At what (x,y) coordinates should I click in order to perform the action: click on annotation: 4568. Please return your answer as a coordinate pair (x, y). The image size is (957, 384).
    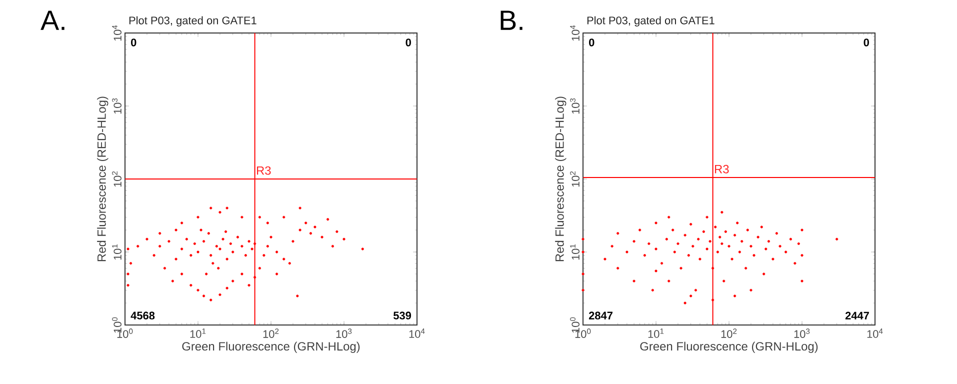
    Looking at the image, I should click on (142, 316).